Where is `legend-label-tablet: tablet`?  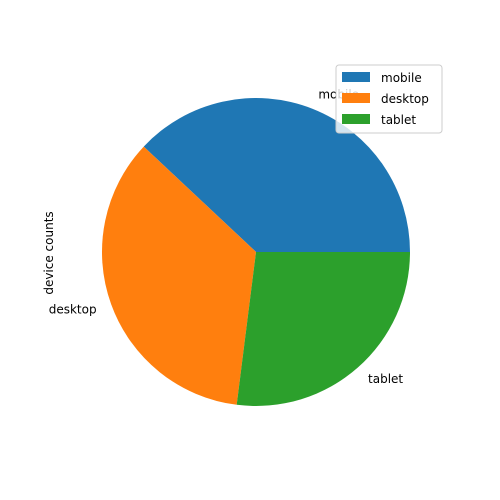
legend-label-tablet: tablet is located at coordinates (398, 120).